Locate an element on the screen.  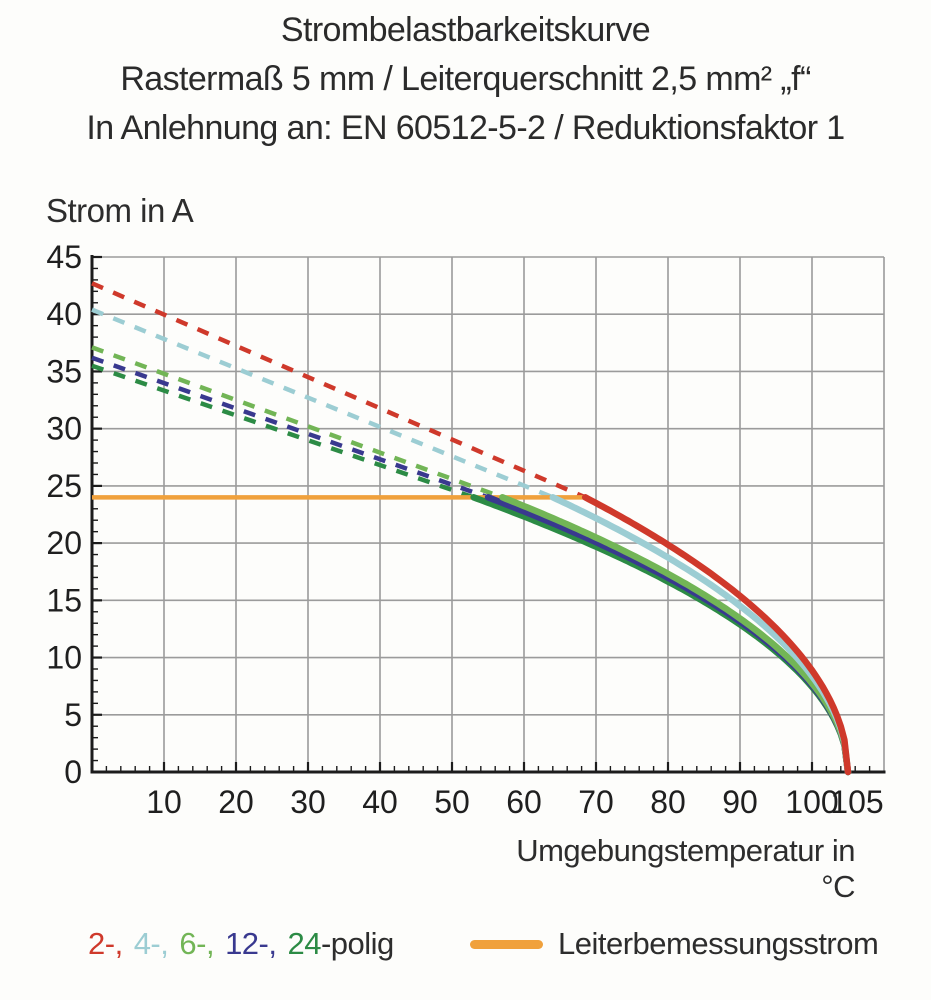
y-tick-label-30: 30 is located at coordinates (64, 429).